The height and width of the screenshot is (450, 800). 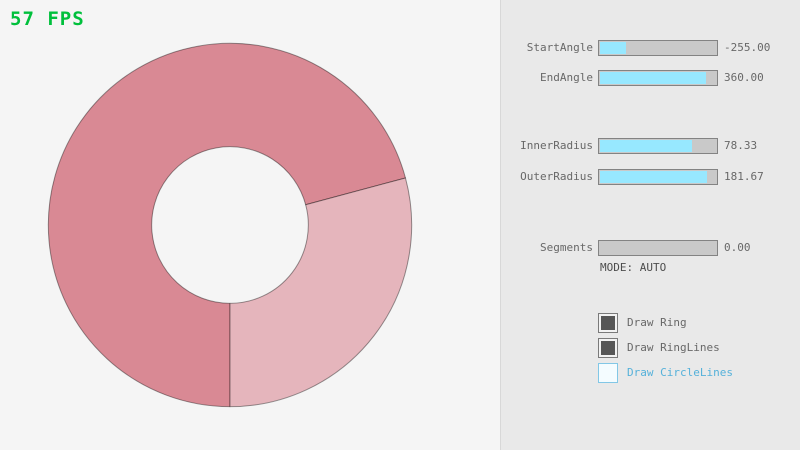 I want to click on slider-label-outer-radius: OuterRadius, so click(x=556, y=176).